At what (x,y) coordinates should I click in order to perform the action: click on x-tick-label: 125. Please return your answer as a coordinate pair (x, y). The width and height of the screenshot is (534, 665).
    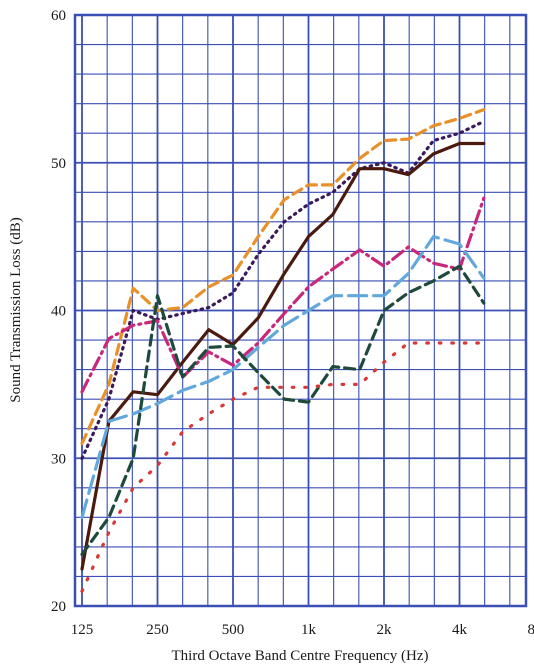
    Looking at the image, I should click on (82, 630).